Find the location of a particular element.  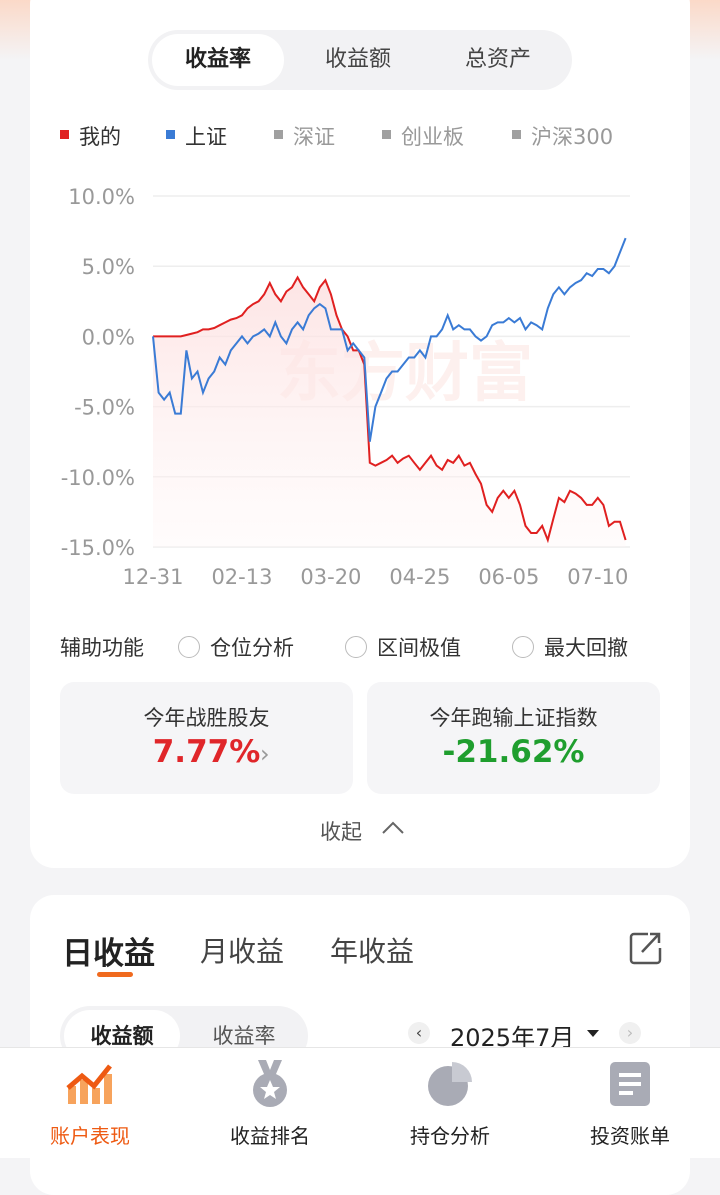

nav-label: 账户表现 is located at coordinates (90, 1136).